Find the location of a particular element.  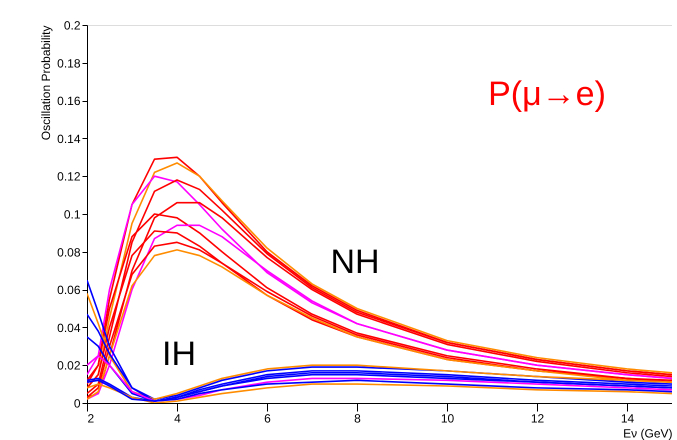

y-tick-label: 0 is located at coordinates (77, 403).